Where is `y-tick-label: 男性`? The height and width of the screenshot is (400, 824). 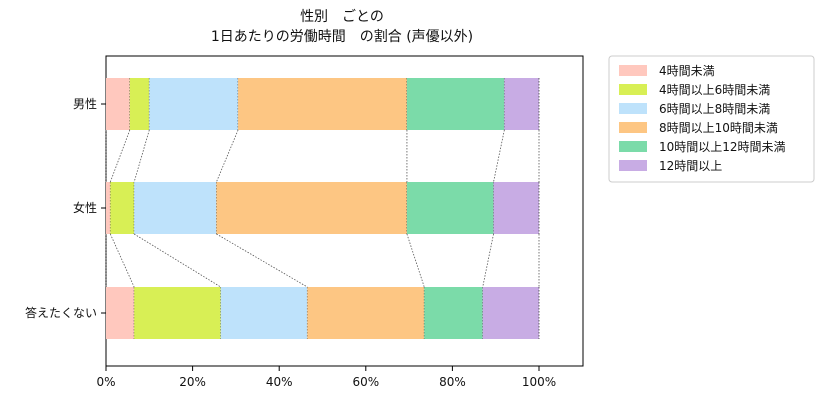 y-tick-label: 男性 is located at coordinates (85, 104).